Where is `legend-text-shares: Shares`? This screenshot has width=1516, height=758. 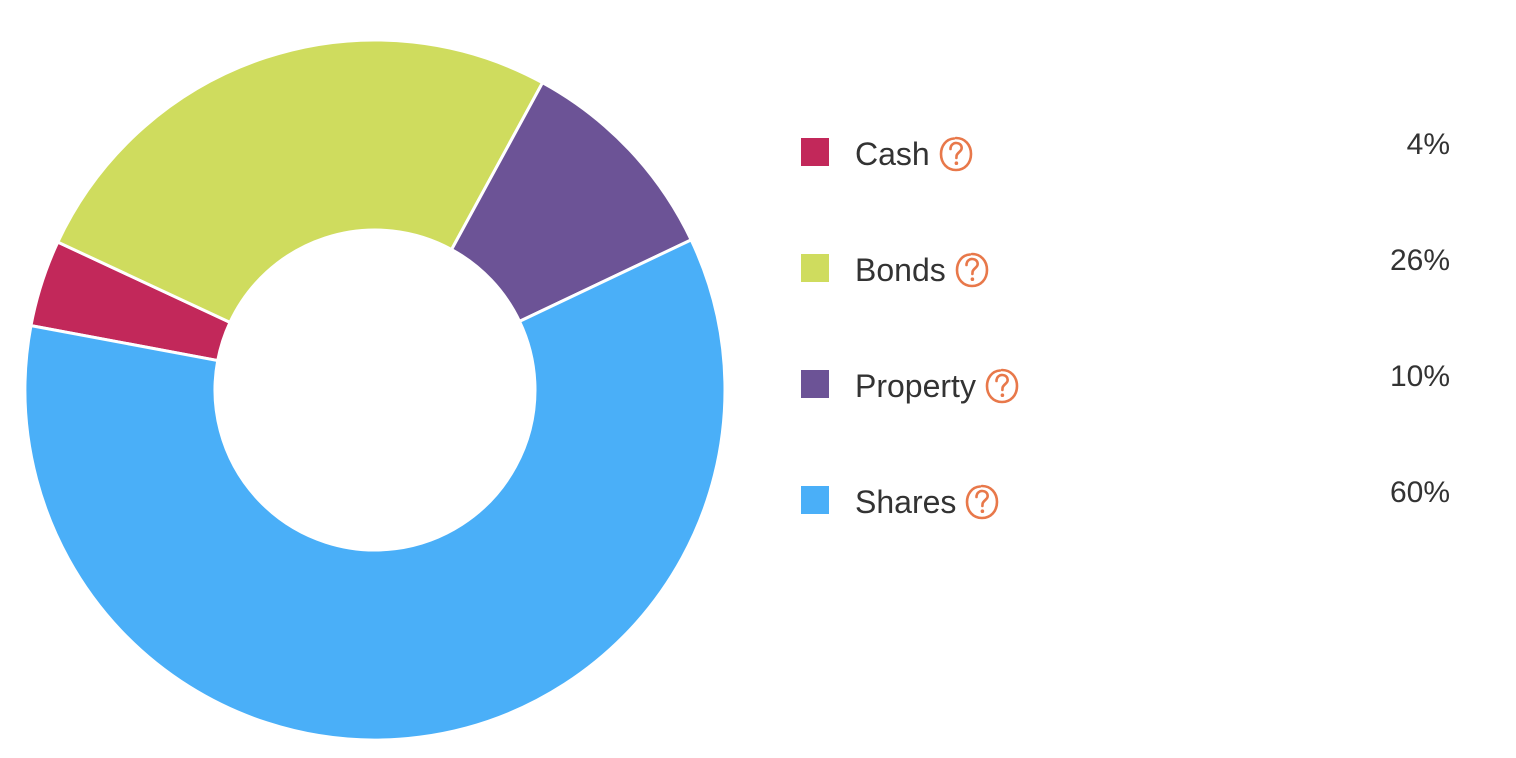 legend-text-shares: Shares is located at coordinates (906, 502).